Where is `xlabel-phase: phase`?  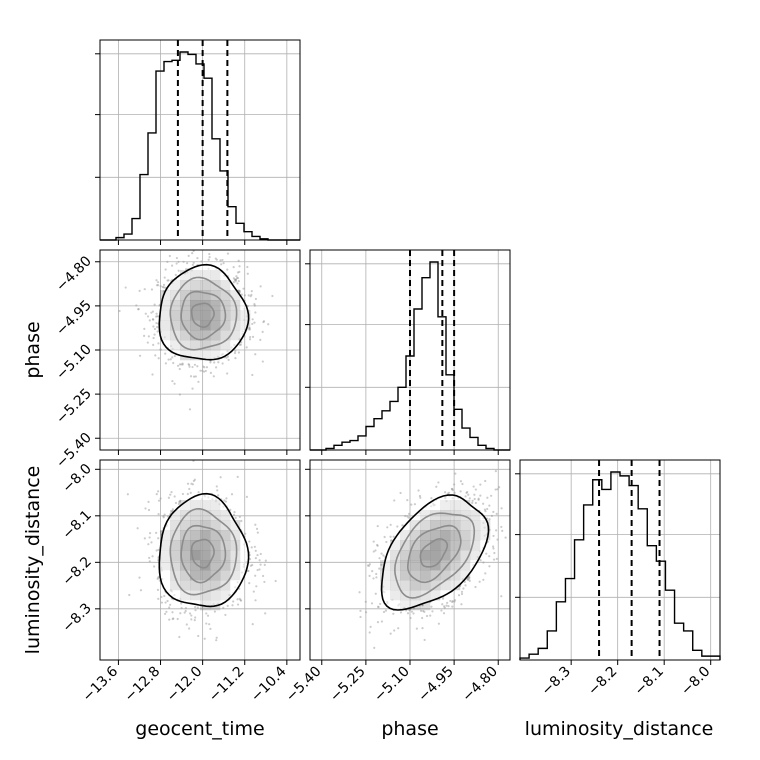 xlabel-phase: phase is located at coordinates (409, 729).